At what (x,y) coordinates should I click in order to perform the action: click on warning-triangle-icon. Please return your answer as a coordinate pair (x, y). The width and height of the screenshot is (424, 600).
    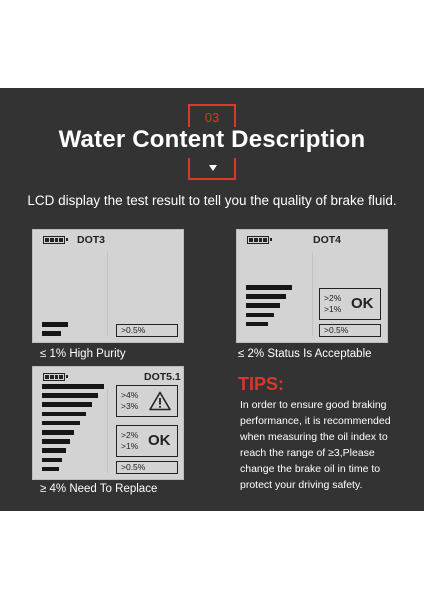
    Looking at the image, I should click on (160, 401).